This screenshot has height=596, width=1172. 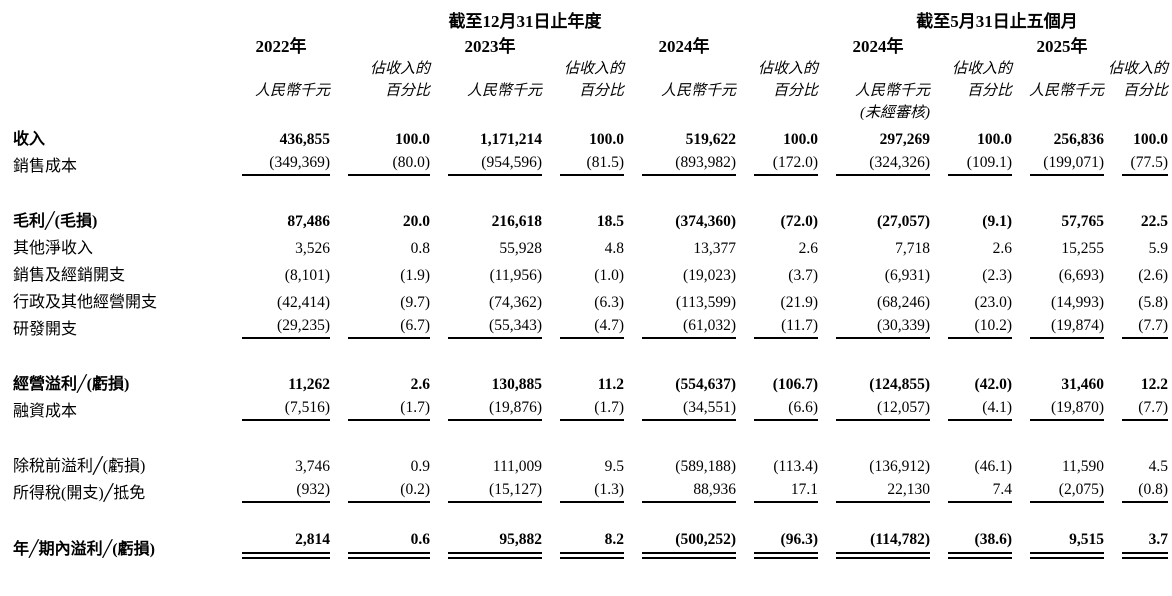 What do you see at coordinates (610, 221) in the screenshot?
I see `pct-cell: 18.5` at bounding box center [610, 221].